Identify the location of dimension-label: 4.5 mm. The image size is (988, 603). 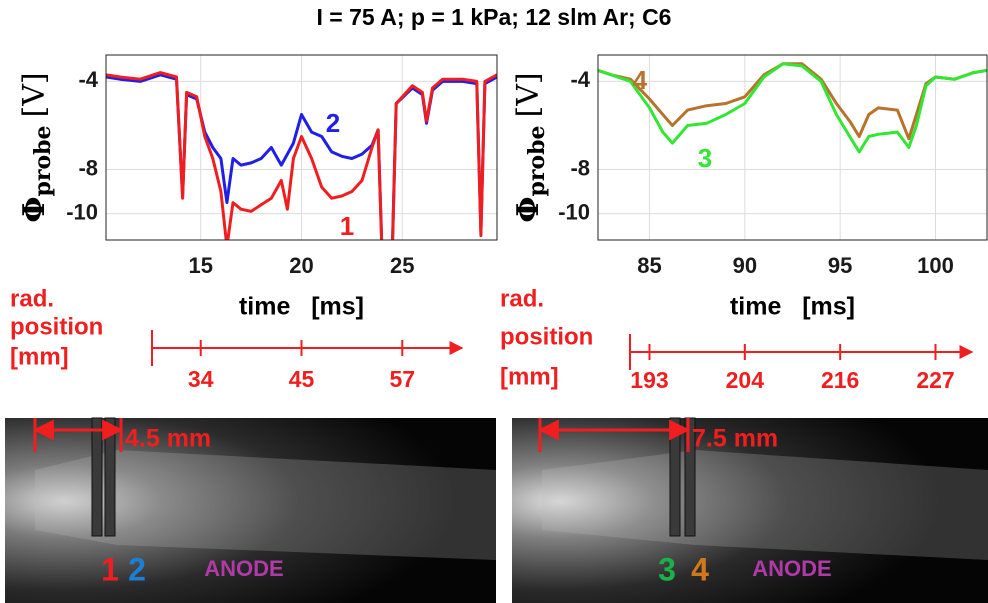
(168, 439).